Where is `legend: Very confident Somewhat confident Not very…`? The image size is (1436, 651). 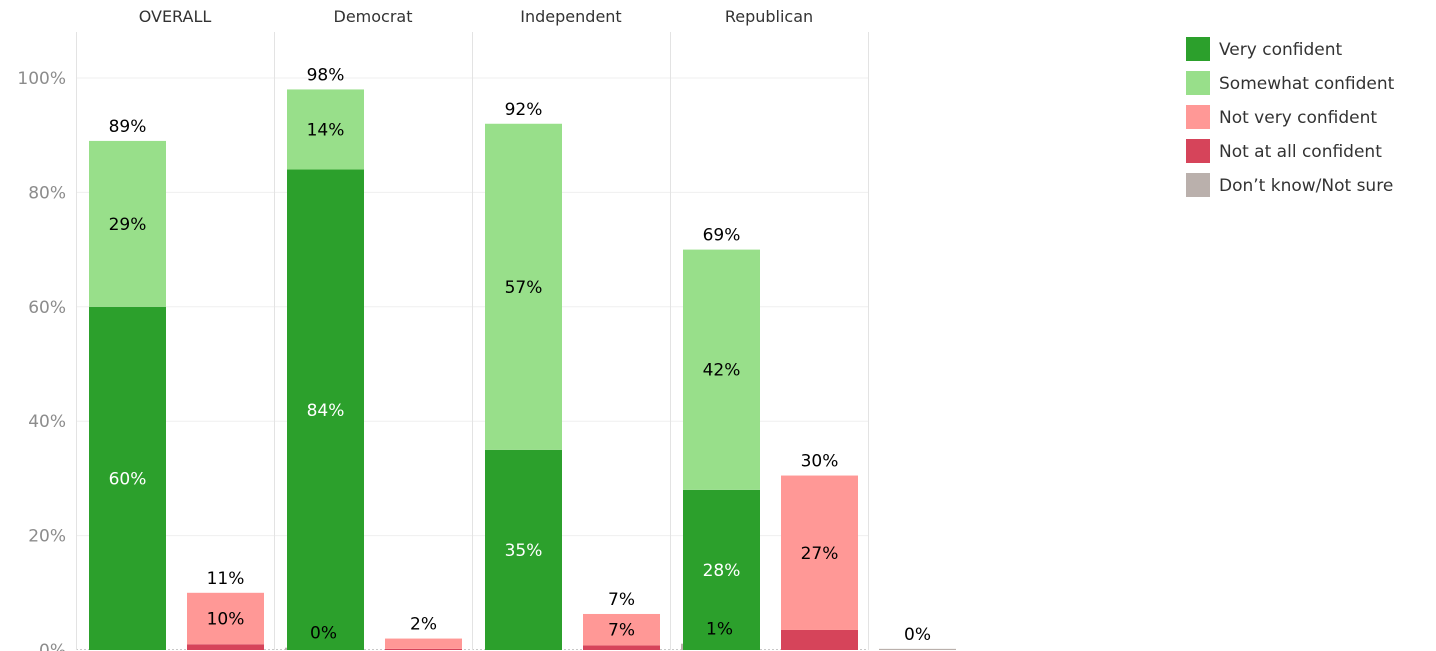
legend: Very confident Somewhat confident Not very… is located at coordinates (1290, 117).